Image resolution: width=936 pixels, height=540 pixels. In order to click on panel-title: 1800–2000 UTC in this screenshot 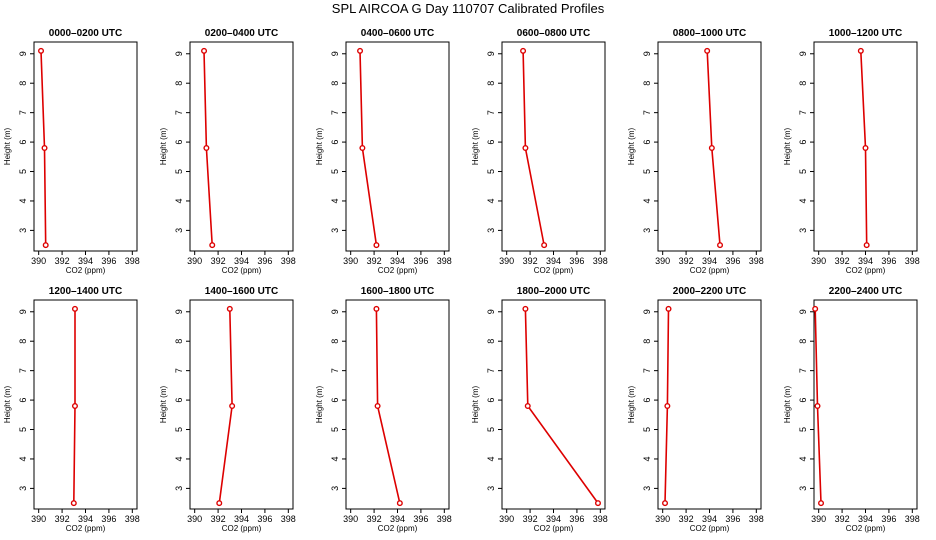, I will do `click(553, 291)`.